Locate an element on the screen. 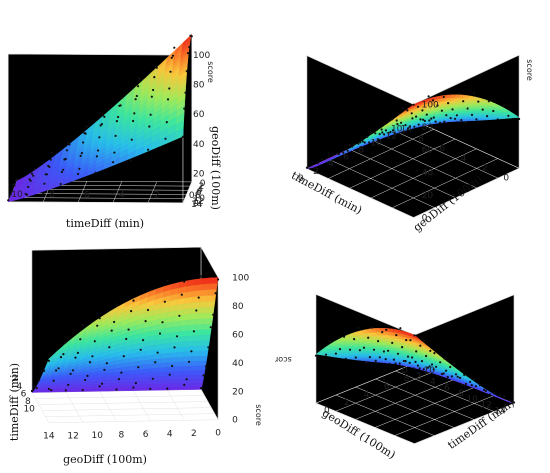  z-tick-label: 0 is located at coordinates (196, 204).